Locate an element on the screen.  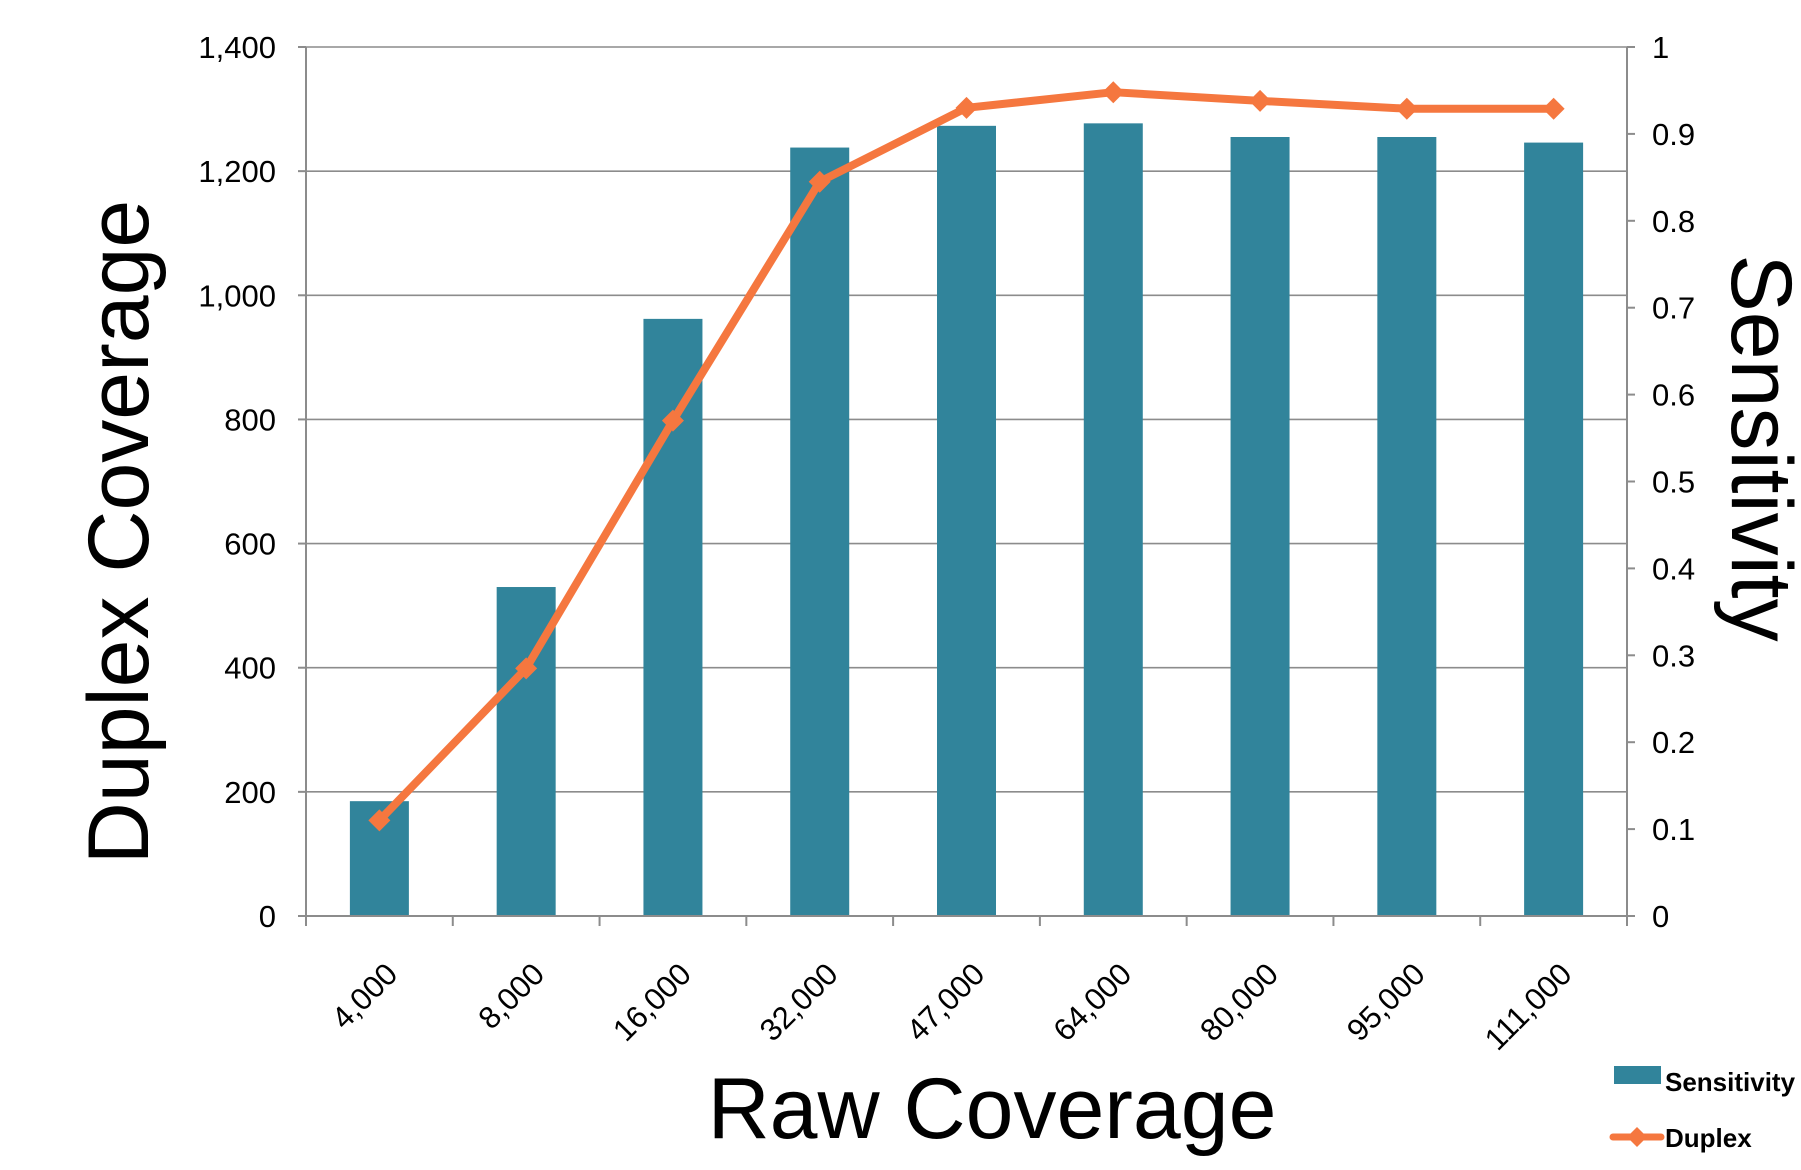
x-tick-label: 4,000 is located at coordinates (365, 996).